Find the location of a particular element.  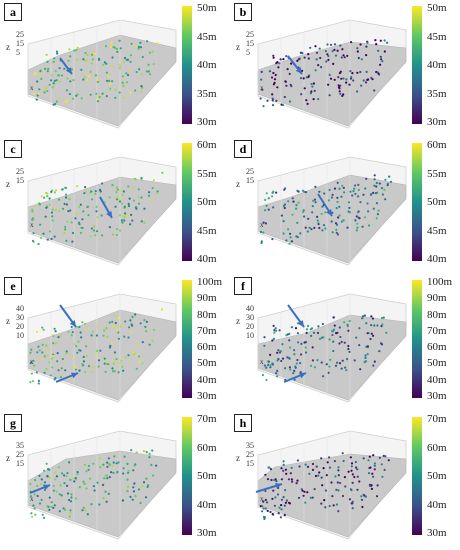

colorbar-ticks: 70m 60m 50m 40m 30m is located at coordinates (443, 476).